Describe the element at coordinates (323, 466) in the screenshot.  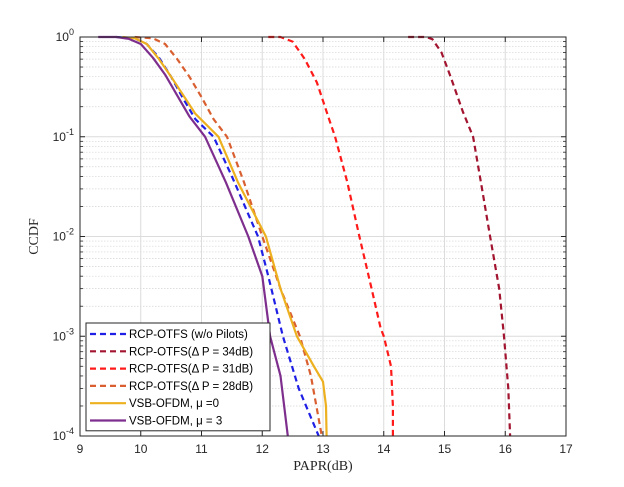
I see `x-axis-label: PAPR(dB)` at that location.